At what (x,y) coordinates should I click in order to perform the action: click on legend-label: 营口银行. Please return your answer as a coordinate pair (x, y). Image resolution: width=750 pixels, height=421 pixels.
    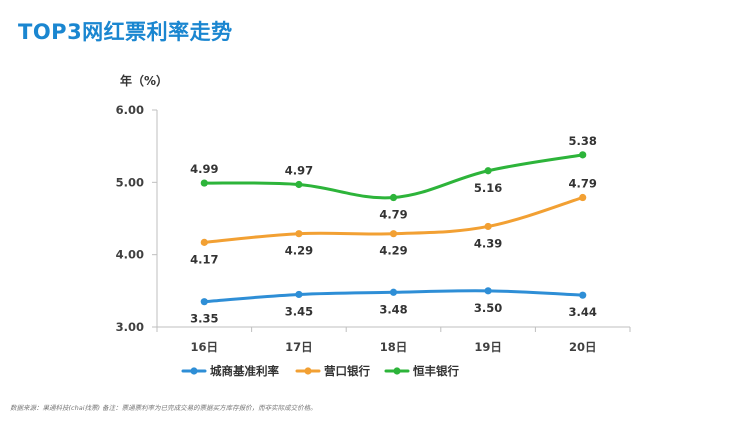
    Looking at the image, I should click on (347, 371).